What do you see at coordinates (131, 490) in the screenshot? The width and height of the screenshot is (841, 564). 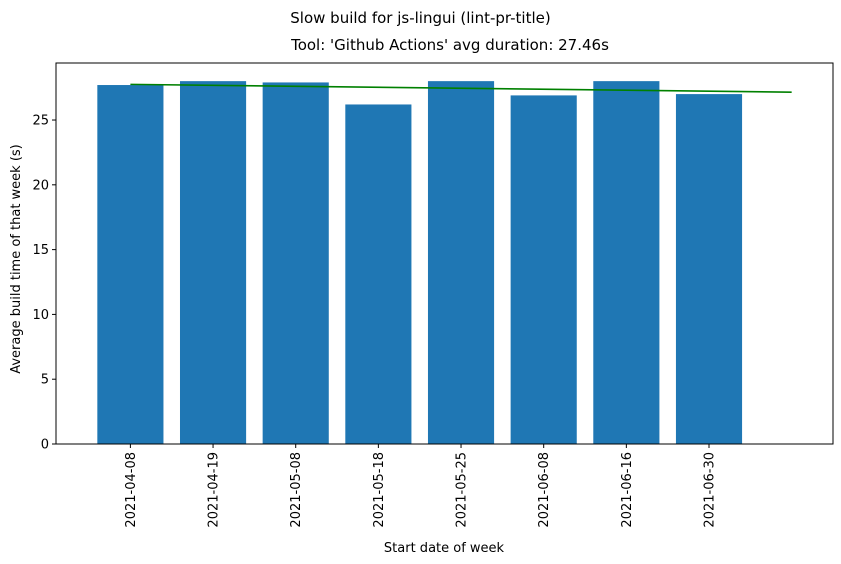 I see `x-tick-label-2021-04-08: 2021-04-08` at bounding box center [131, 490].